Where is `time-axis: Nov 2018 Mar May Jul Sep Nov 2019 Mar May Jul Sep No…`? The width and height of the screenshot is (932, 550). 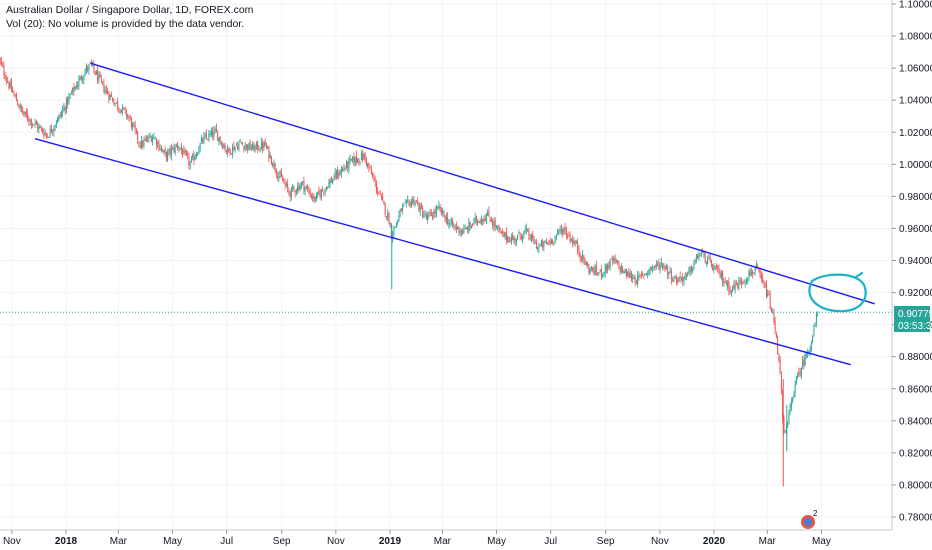 time-axis: Nov 2018 Mar May Jul Sep Nov 2019 Mar May Jul Sep No… is located at coordinates (417, 538).